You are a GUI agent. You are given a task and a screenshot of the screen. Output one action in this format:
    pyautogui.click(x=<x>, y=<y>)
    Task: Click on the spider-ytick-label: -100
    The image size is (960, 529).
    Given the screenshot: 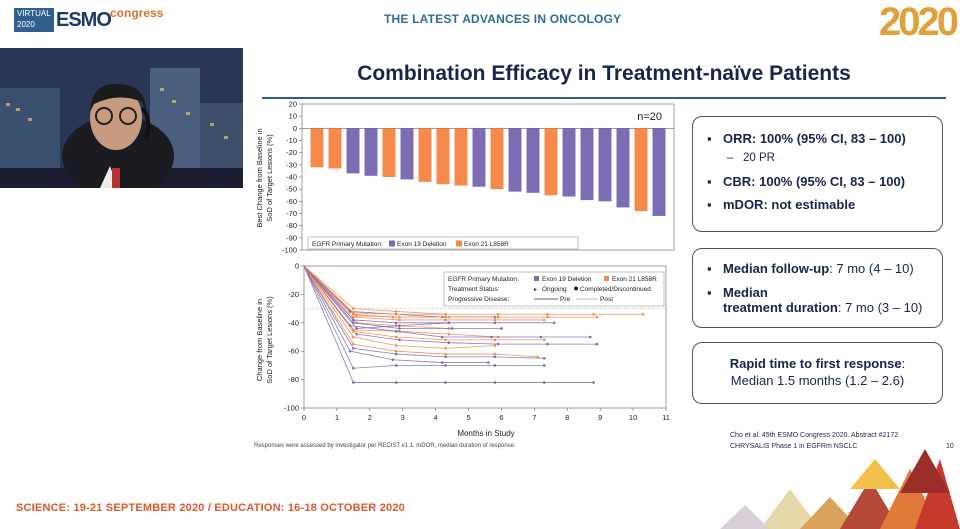 What is the action you would take?
    pyautogui.click(x=291, y=408)
    